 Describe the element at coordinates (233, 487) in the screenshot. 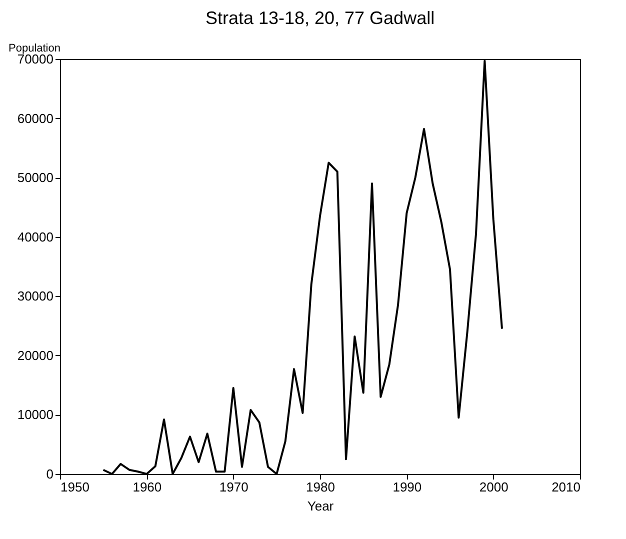

I see `x-tick-label: 1970` at that location.